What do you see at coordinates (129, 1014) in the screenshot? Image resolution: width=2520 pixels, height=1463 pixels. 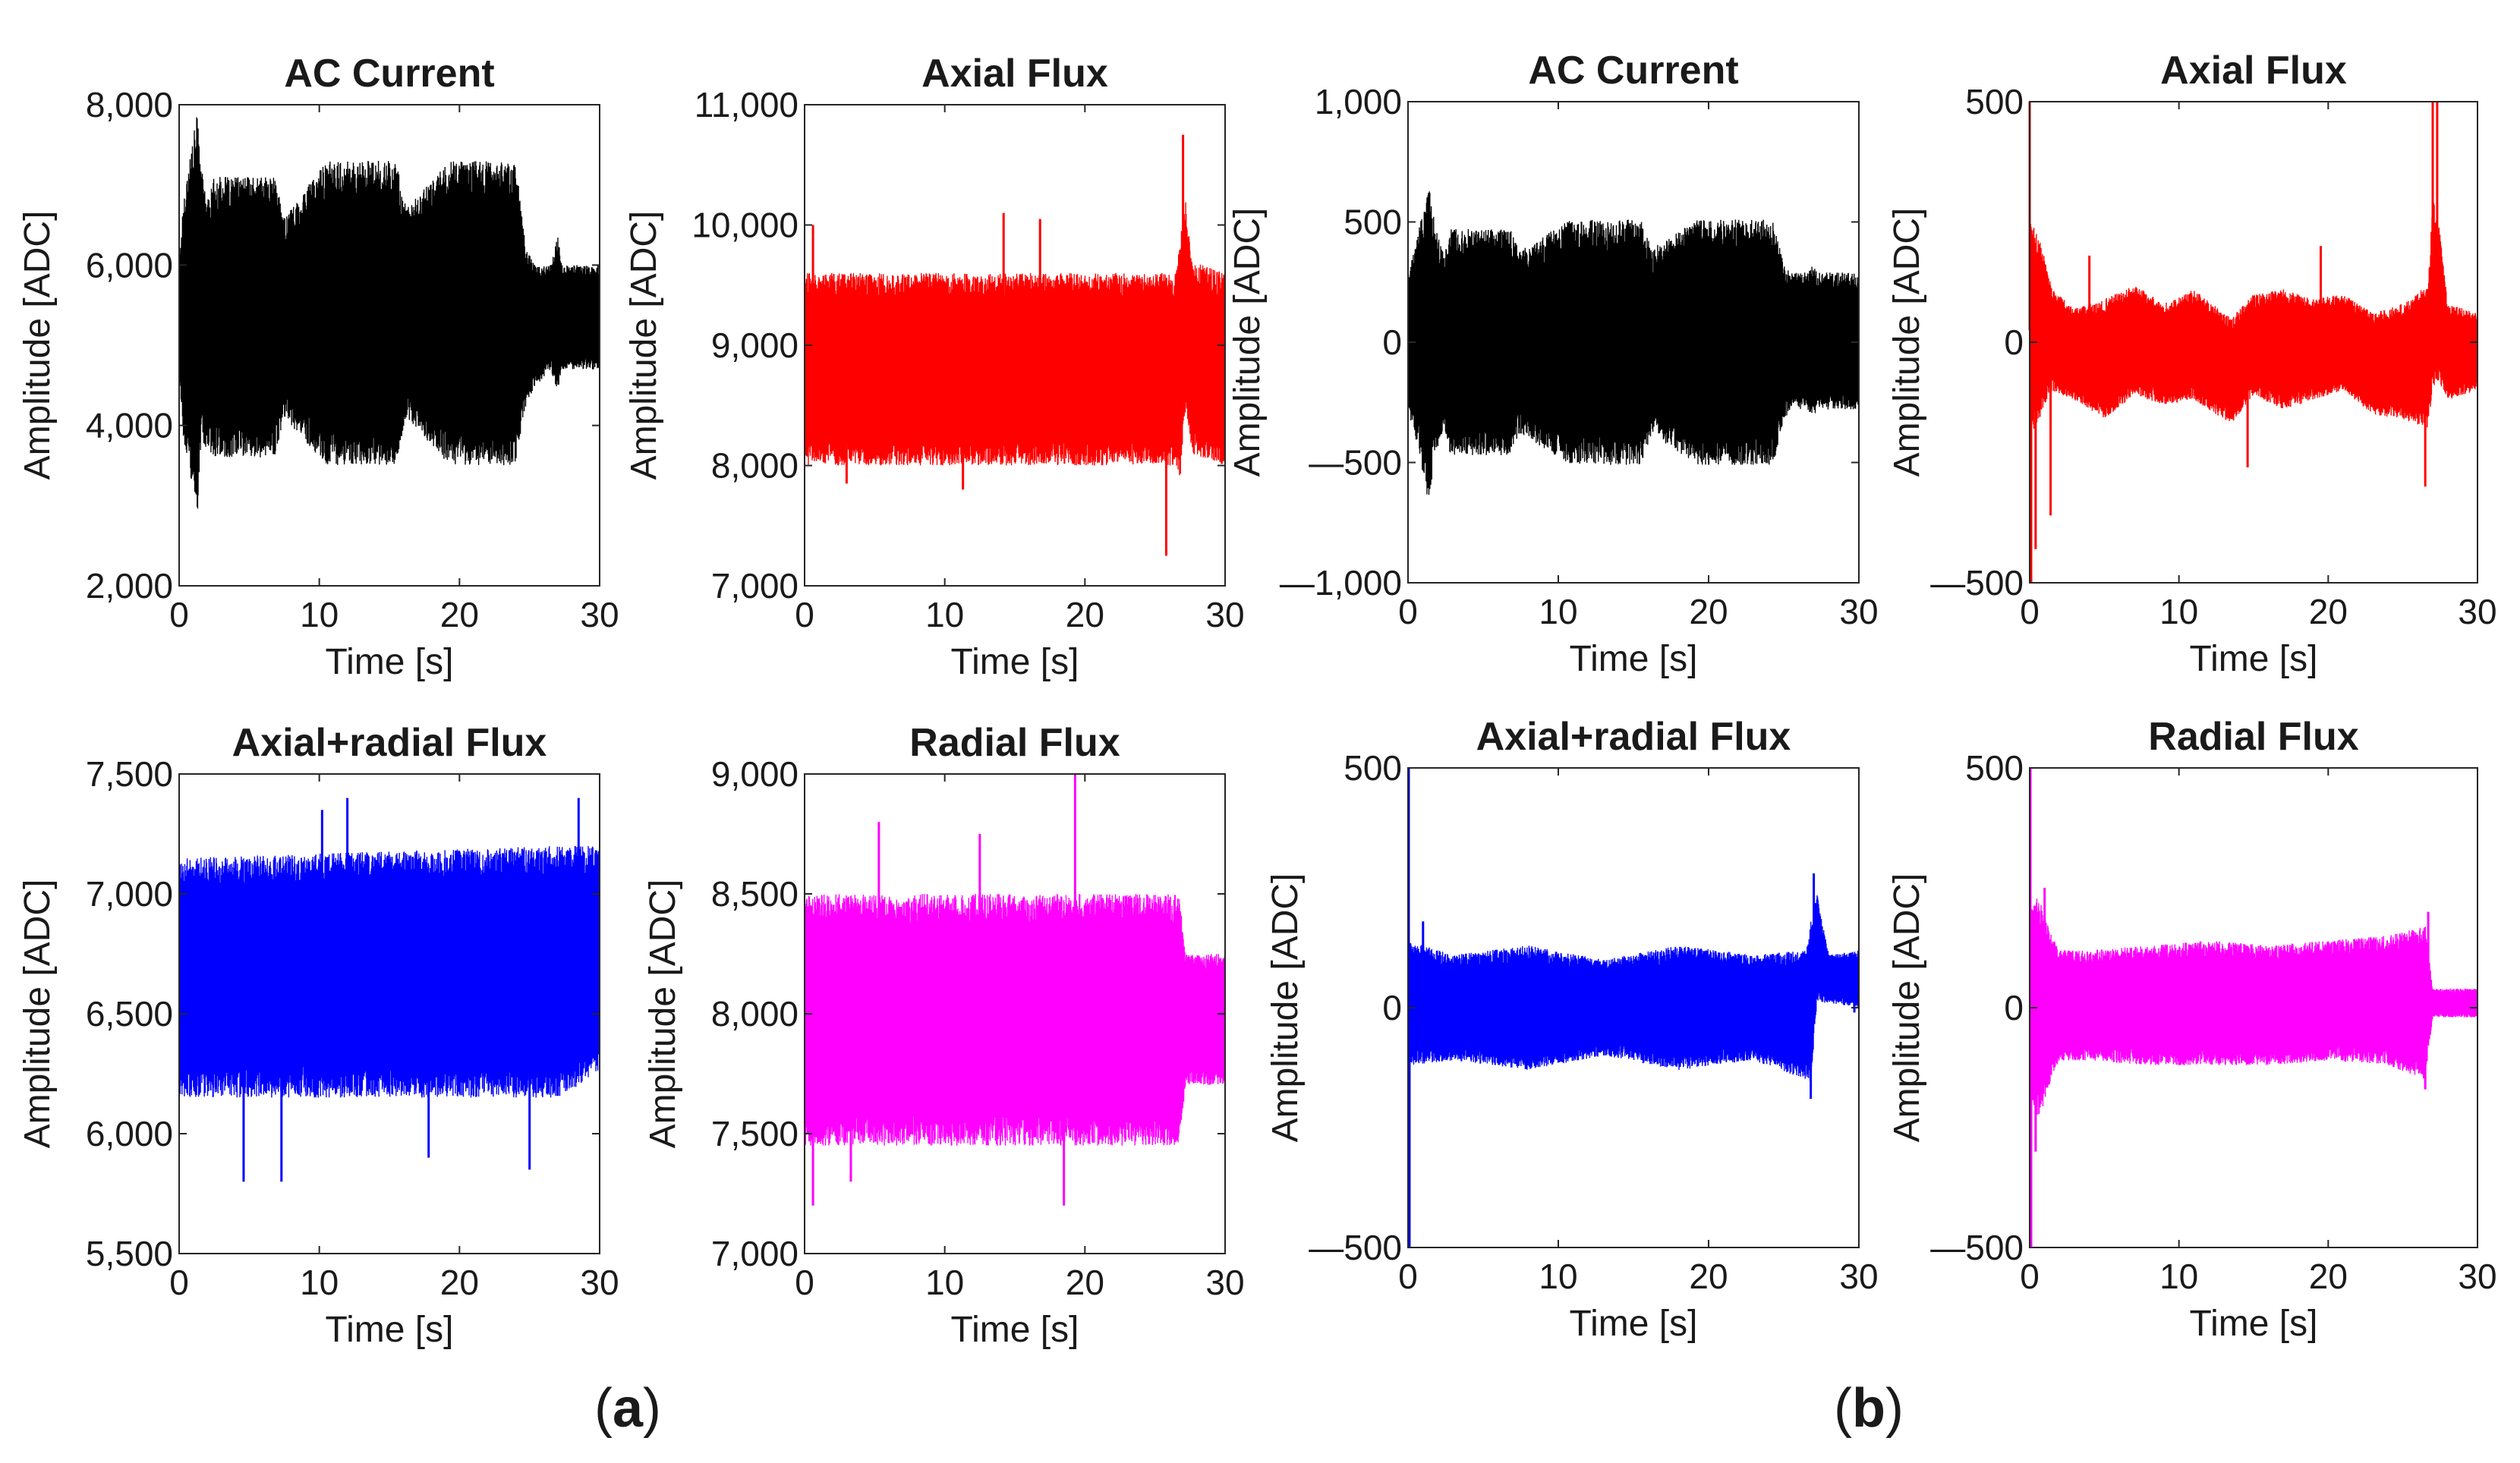 I see `y-tick-label: 6,500` at bounding box center [129, 1014].